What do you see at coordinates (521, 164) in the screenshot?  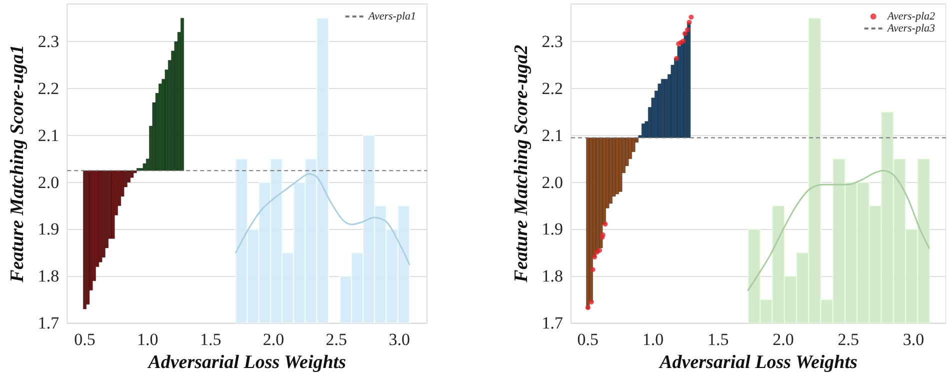 I see `y-axis-title: Feature Matching Score-uga2` at bounding box center [521, 164].